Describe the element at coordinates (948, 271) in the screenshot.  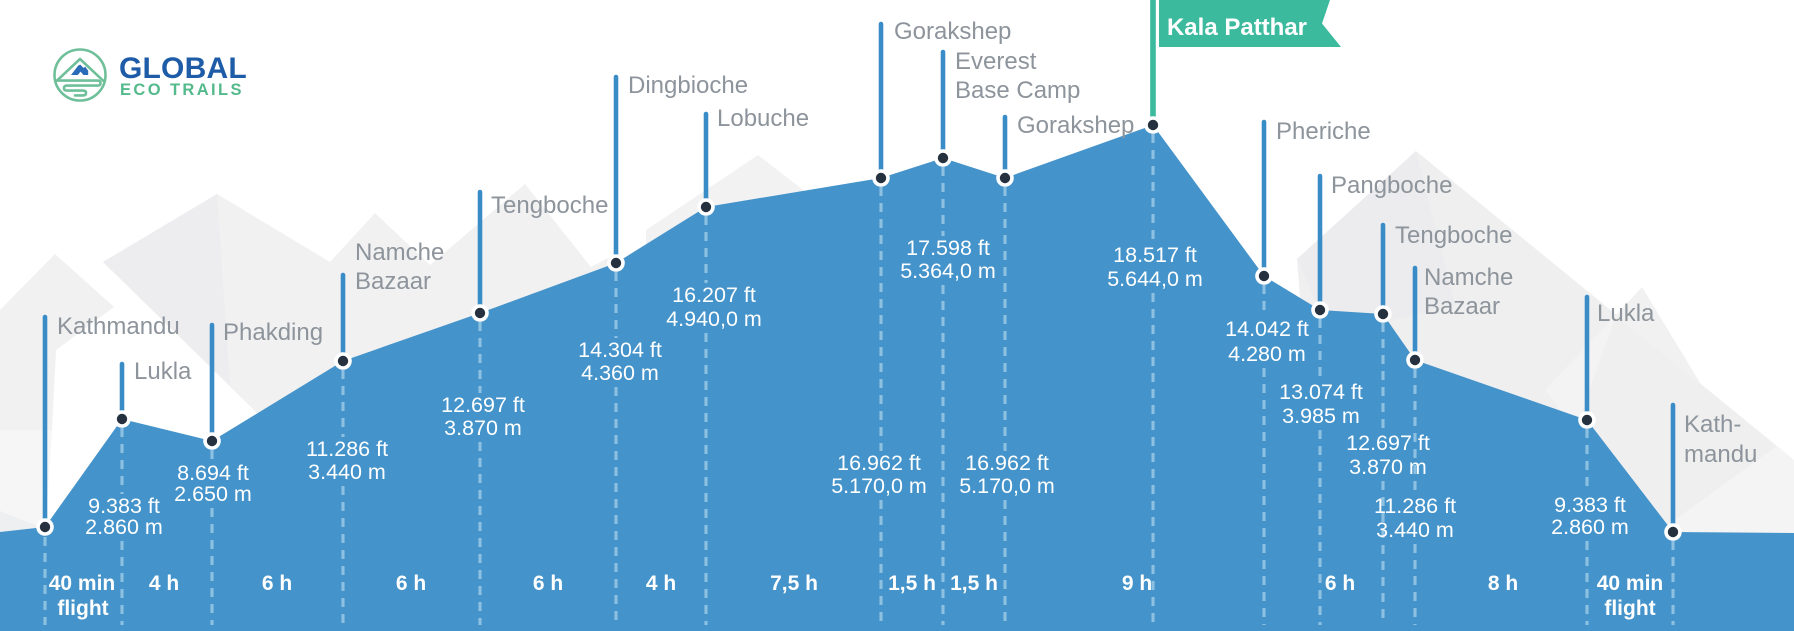
I see `svg-text: 5.364,0 m` at that location.